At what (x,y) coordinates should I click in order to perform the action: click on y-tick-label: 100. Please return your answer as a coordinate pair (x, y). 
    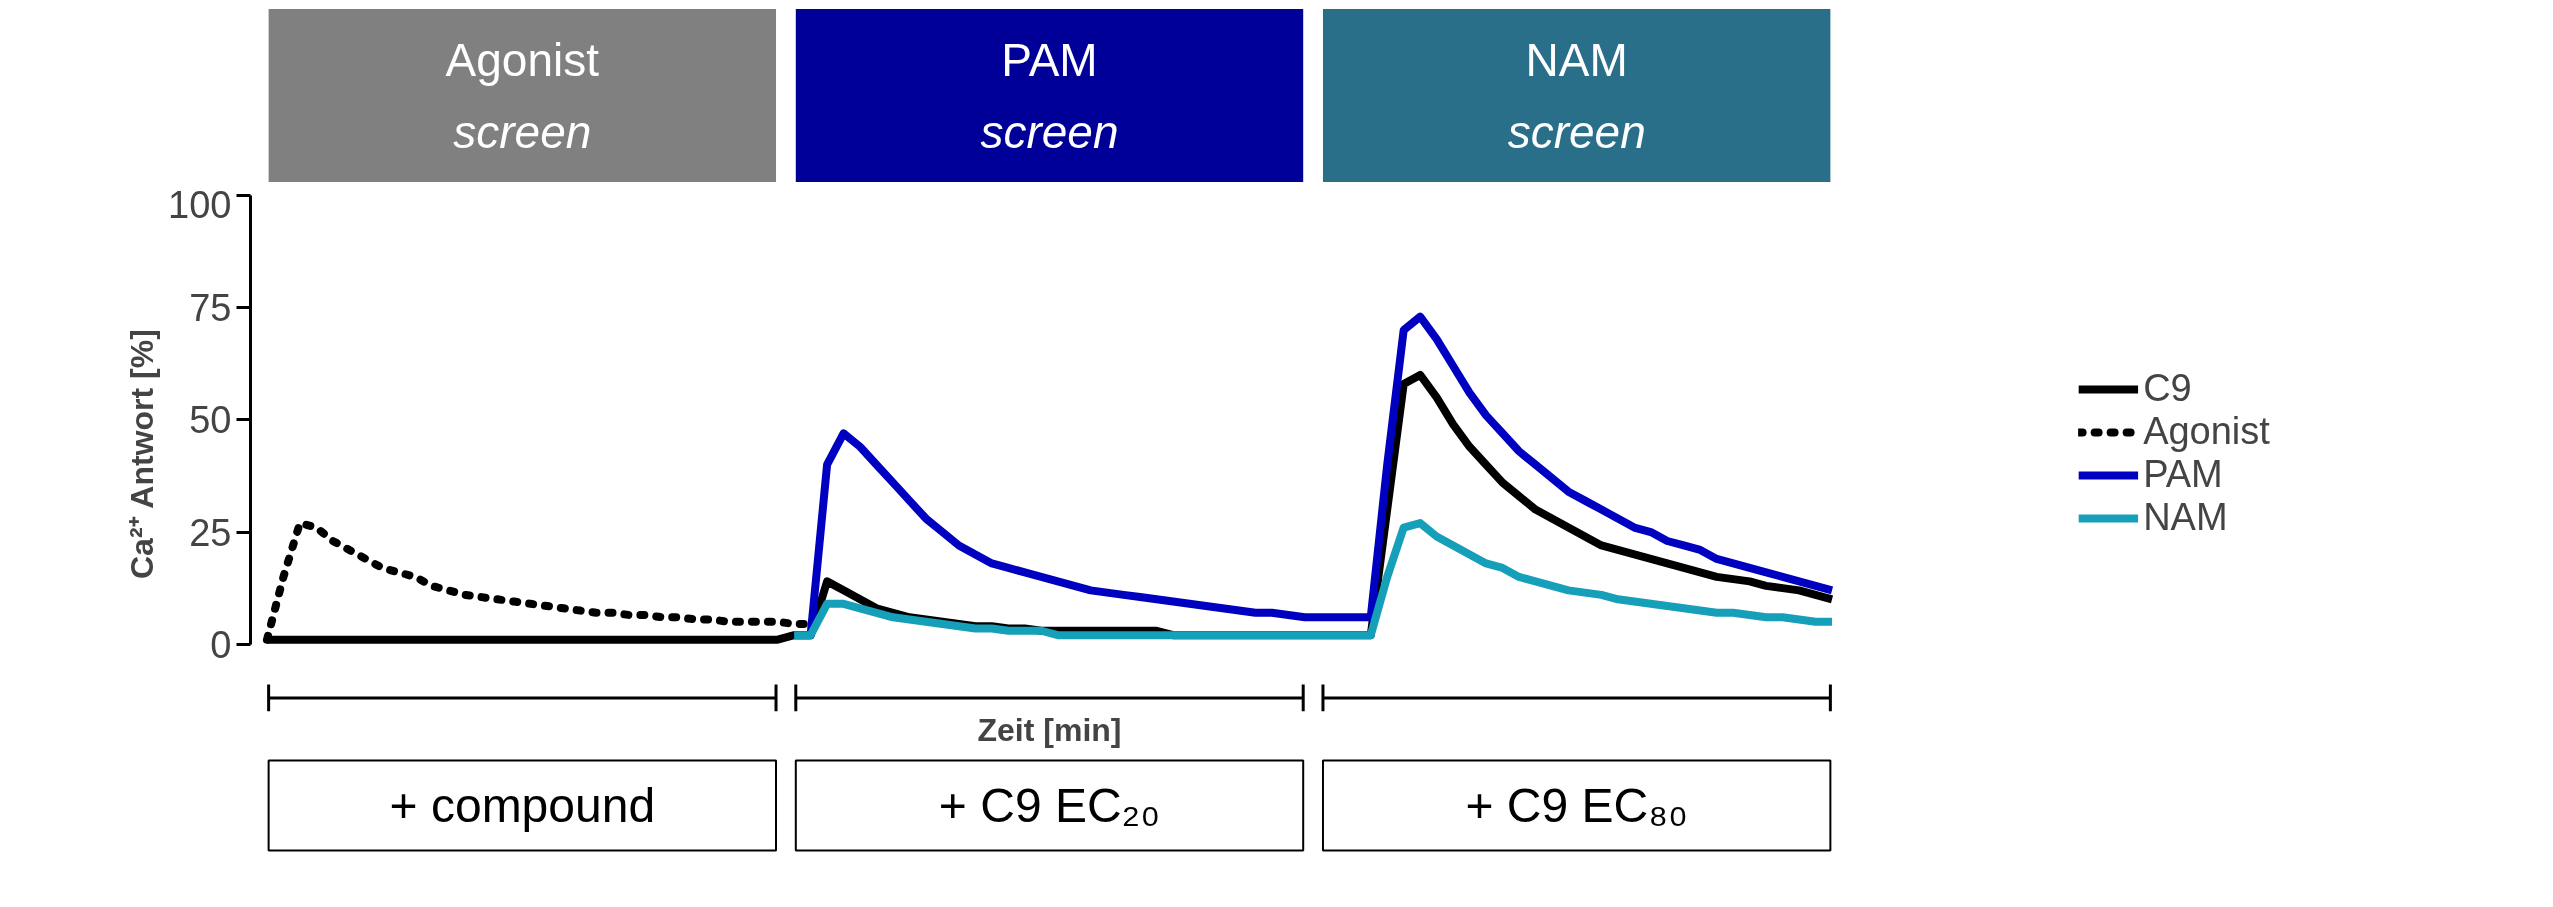
    Looking at the image, I should click on (200, 204).